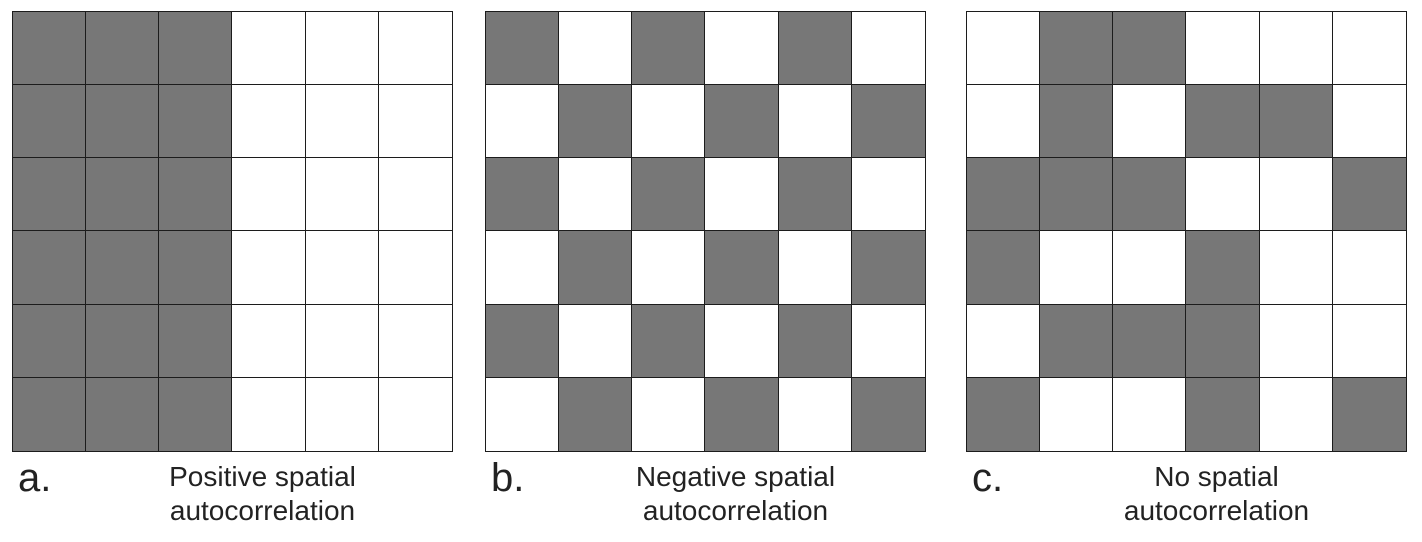 The image size is (1422, 542). I want to click on panel-label: Negative spatial autocorrelation, so click(735, 494).